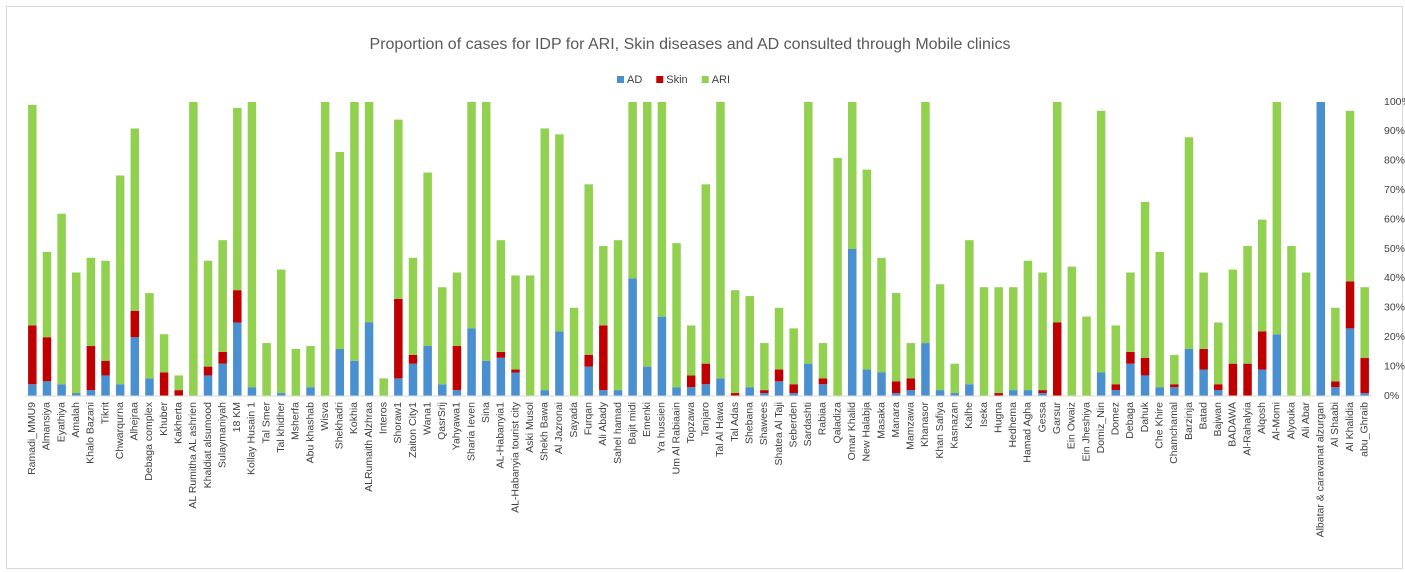 Image resolution: width=1405 pixels, height=572 pixels. What do you see at coordinates (1086, 432) in the screenshot?
I see `x-tick-label: Ein Jheshiya` at bounding box center [1086, 432].